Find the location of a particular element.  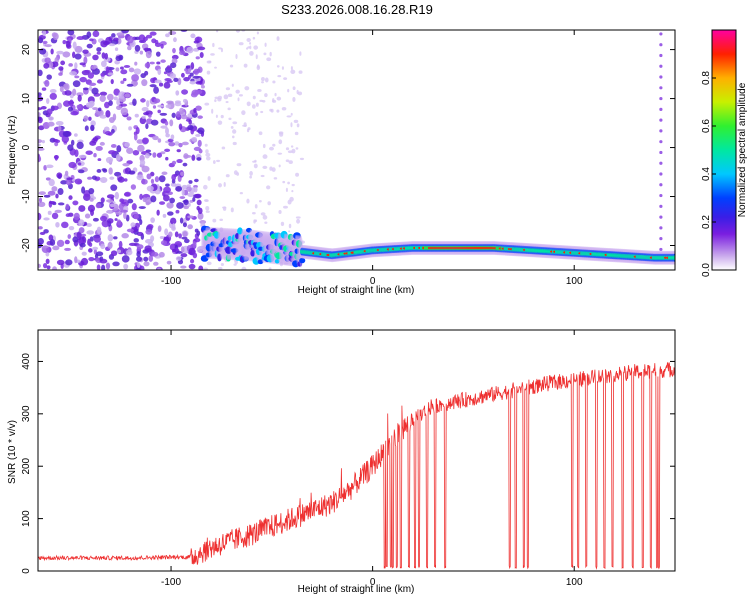

chart-title: S233.2026.008.16.28.R19 is located at coordinates (357, 9).